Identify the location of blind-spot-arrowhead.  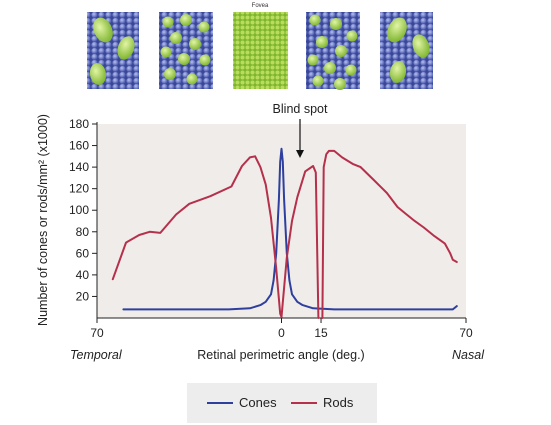
(300, 154).